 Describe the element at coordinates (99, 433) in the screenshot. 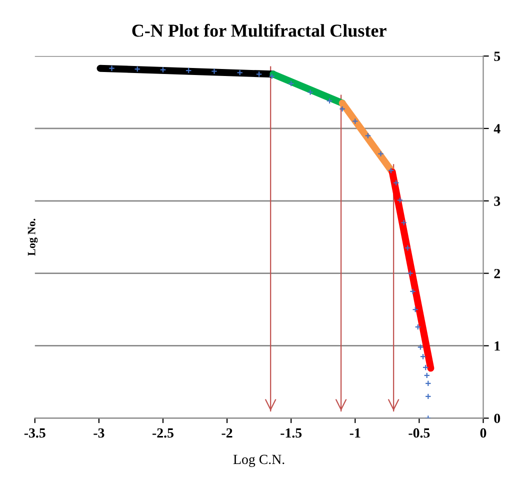

I see `x-tick-label: -3` at that location.